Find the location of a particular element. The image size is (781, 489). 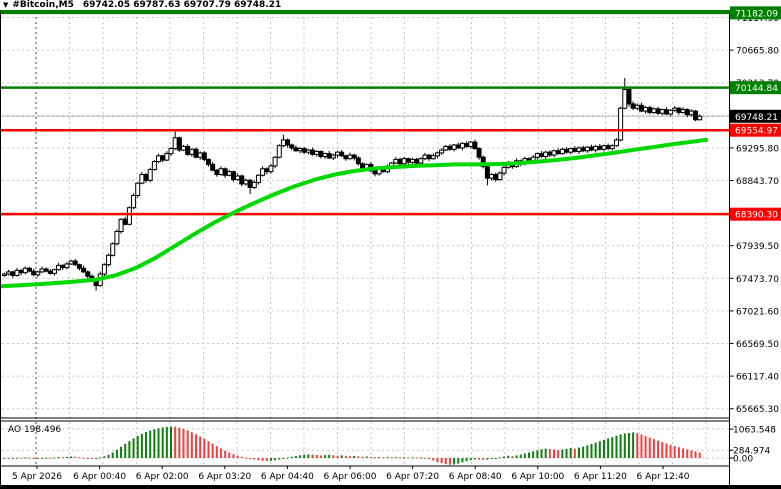

ao-axis-label: 0.00 is located at coordinates (743, 460).